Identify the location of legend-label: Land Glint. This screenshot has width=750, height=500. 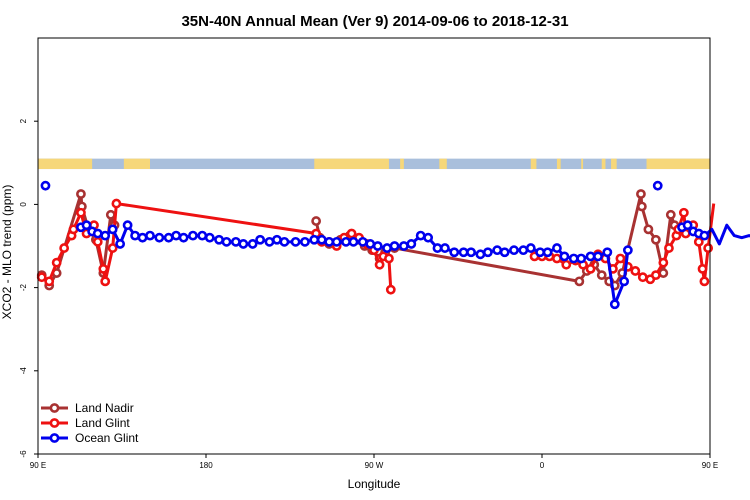
(102, 423).